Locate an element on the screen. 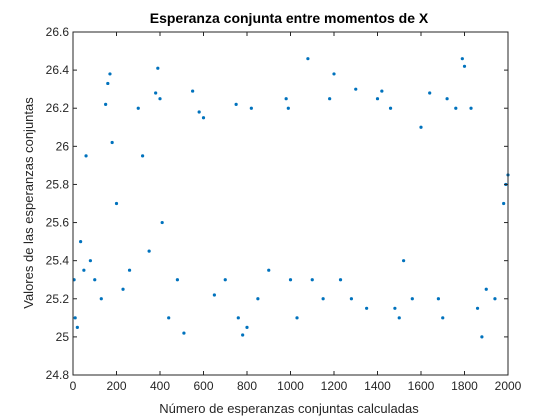 The height and width of the screenshot is (420, 560). x-tick-label: 200 is located at coordinates (116, 386).